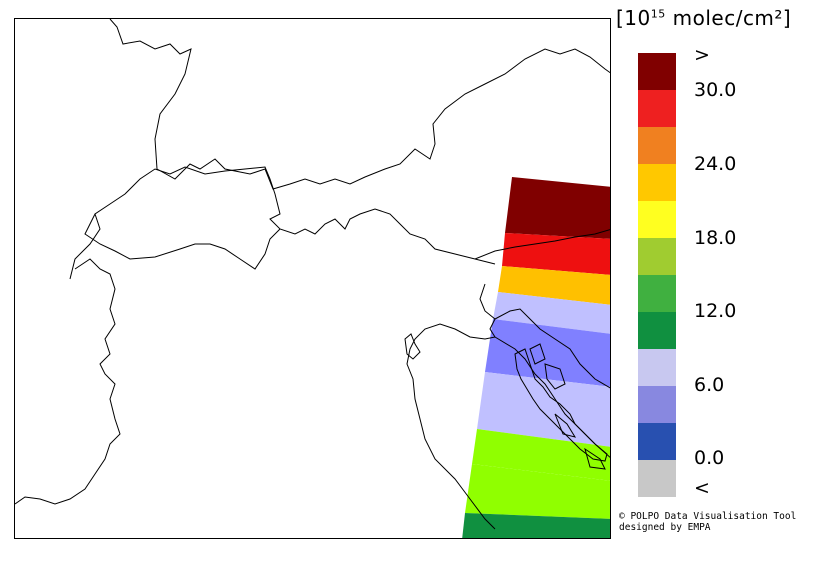 The image size is (813, 566). I want to click on region-border-adriatic, so click(451, 406).